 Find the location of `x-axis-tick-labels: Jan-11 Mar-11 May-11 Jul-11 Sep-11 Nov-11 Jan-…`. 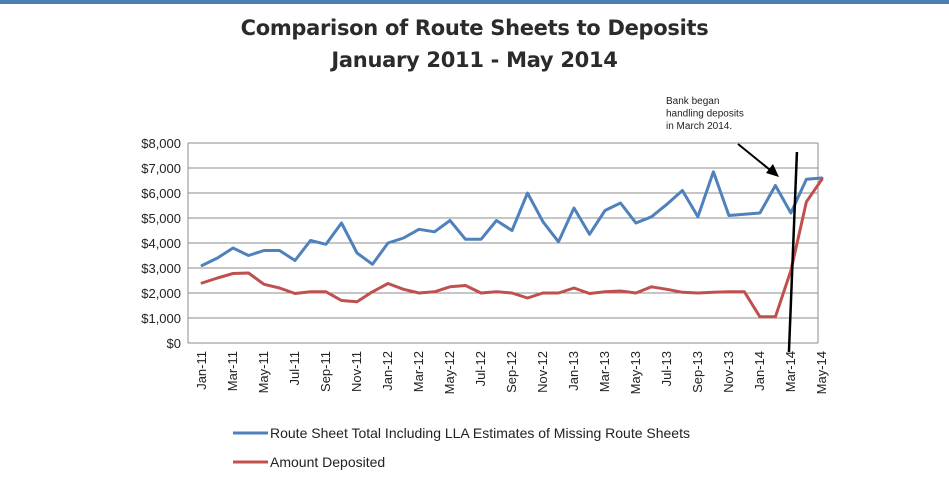

x-axis-tick-labels: Jan-11 Mar-11 May-11 Jul-11 Sep-11 Nov-11 Jan-… is located at coordinates (511, 372).